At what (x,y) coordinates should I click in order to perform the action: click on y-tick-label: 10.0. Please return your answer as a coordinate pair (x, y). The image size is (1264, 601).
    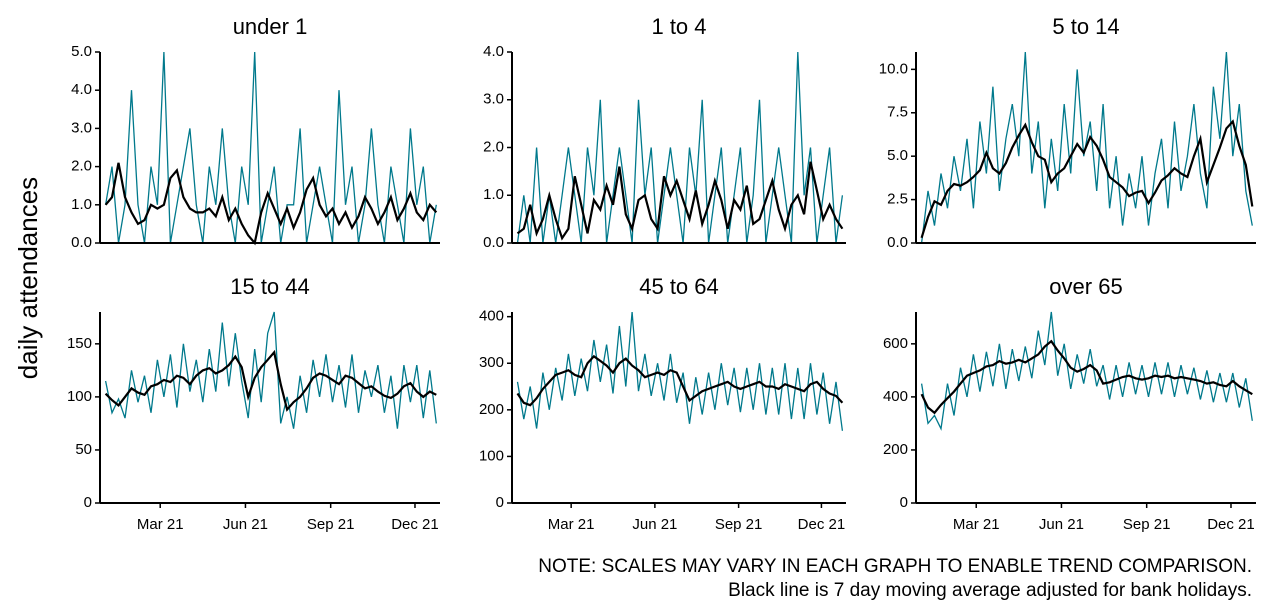
    Looking at the image, I should click on (893, 68).